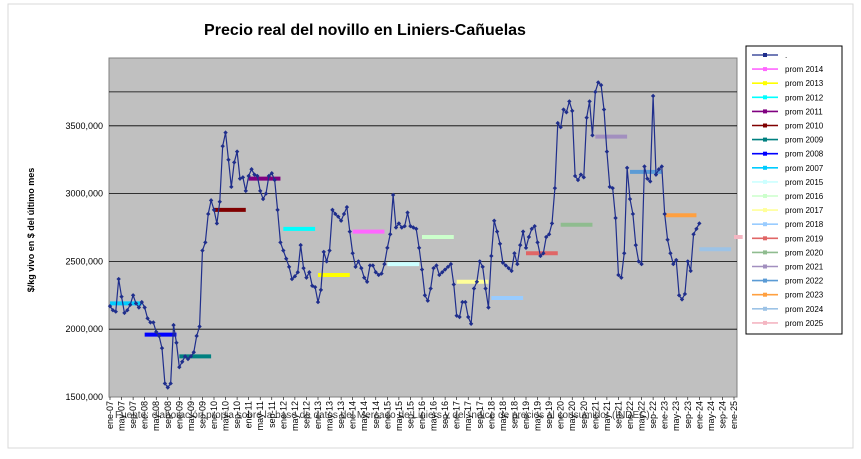  I want to click on legend-label: prom 2015, so click(804, 182).